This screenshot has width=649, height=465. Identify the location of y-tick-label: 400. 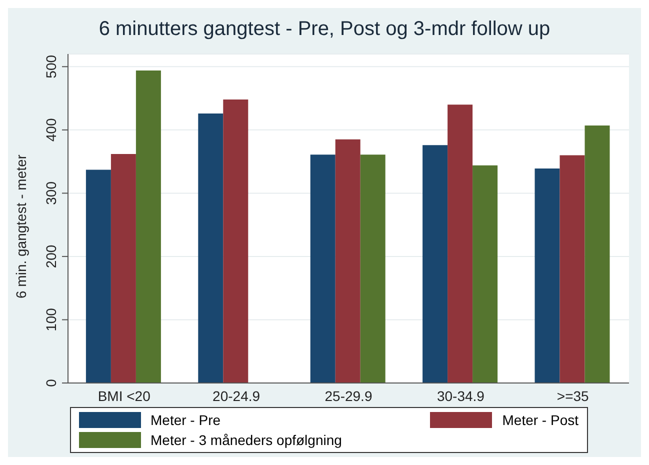
(51, 130).